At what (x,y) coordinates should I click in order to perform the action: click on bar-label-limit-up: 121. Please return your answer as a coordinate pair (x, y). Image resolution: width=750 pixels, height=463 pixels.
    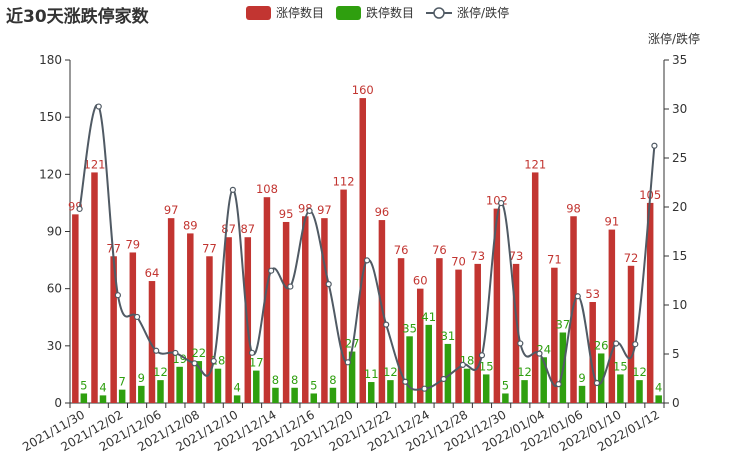
    Looking at the image, I should click on (95, 164).